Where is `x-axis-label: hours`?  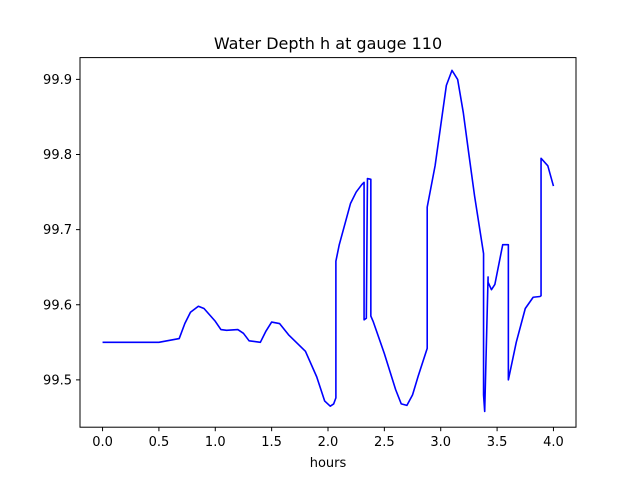
x-axis-label: hours is located at coordinates (328, 463).